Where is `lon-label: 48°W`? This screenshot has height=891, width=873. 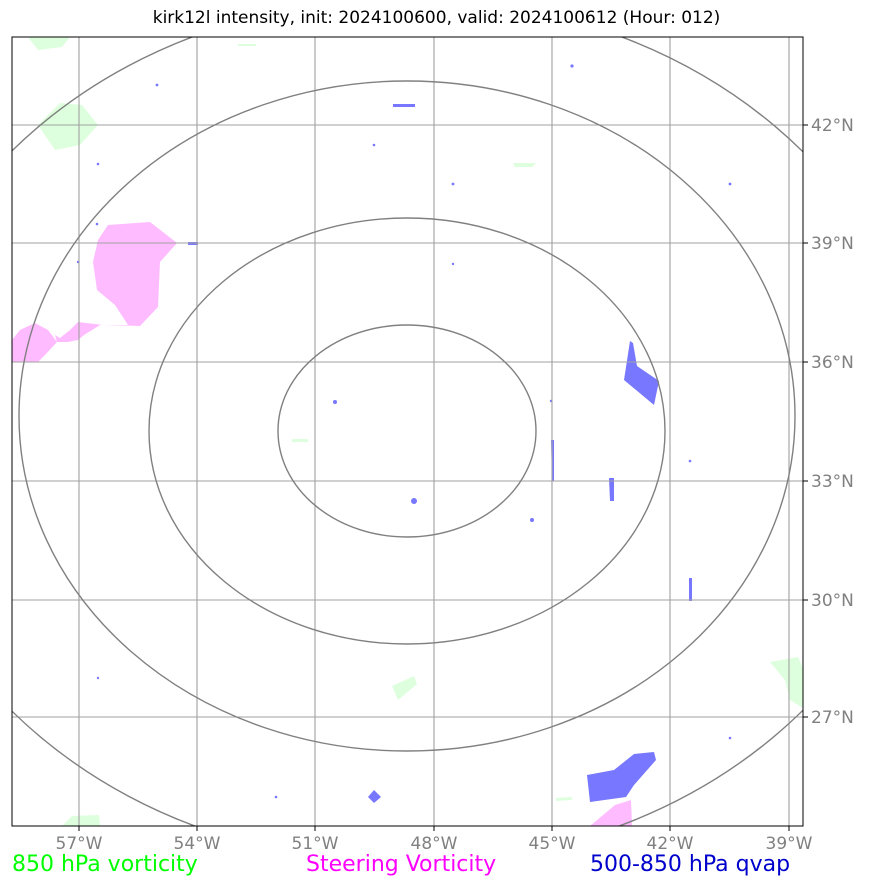
lon-label: 48°W is located at coordinates (434, 844).